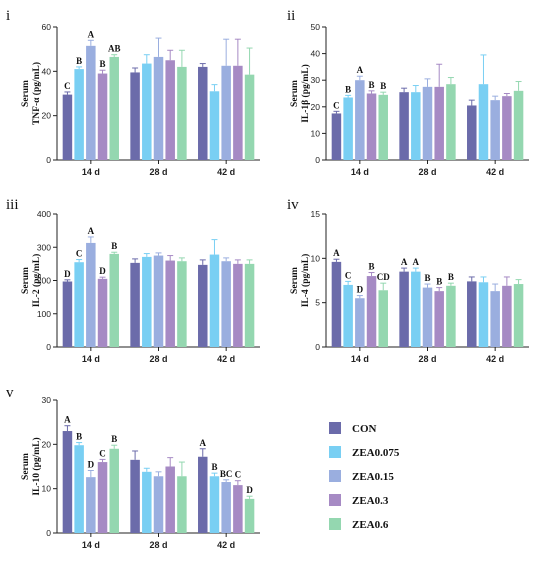 The image size is (550, 563). I want to click on y-axis-label-line: IL-4 (pg/mL), so click(305, 281).